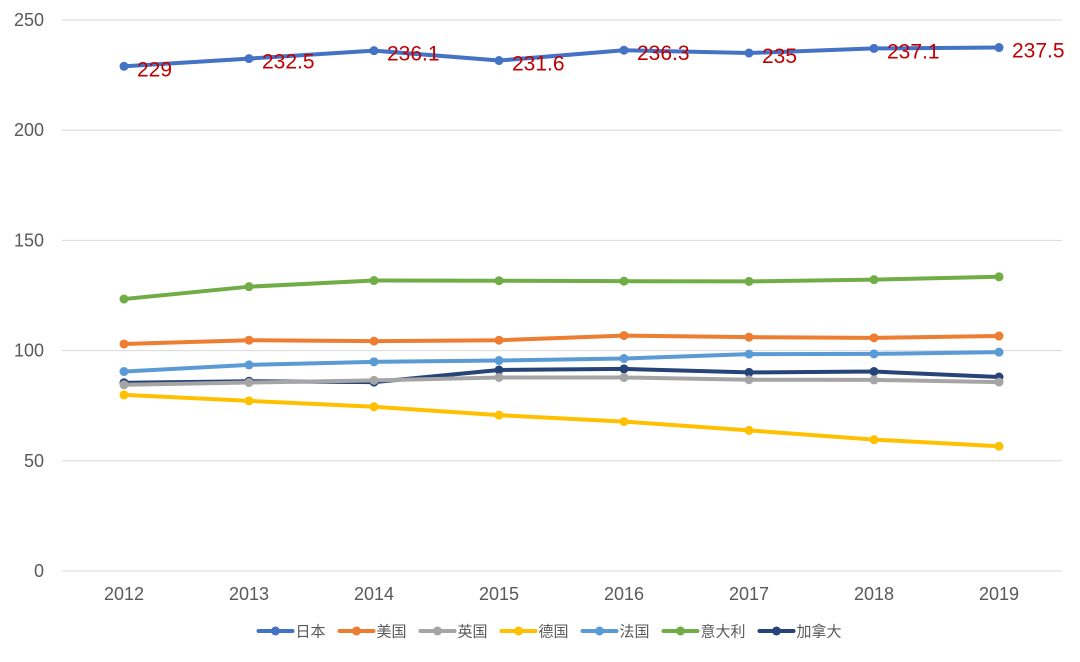  I want to click on y-tick-label: 250, so click(29, 20).